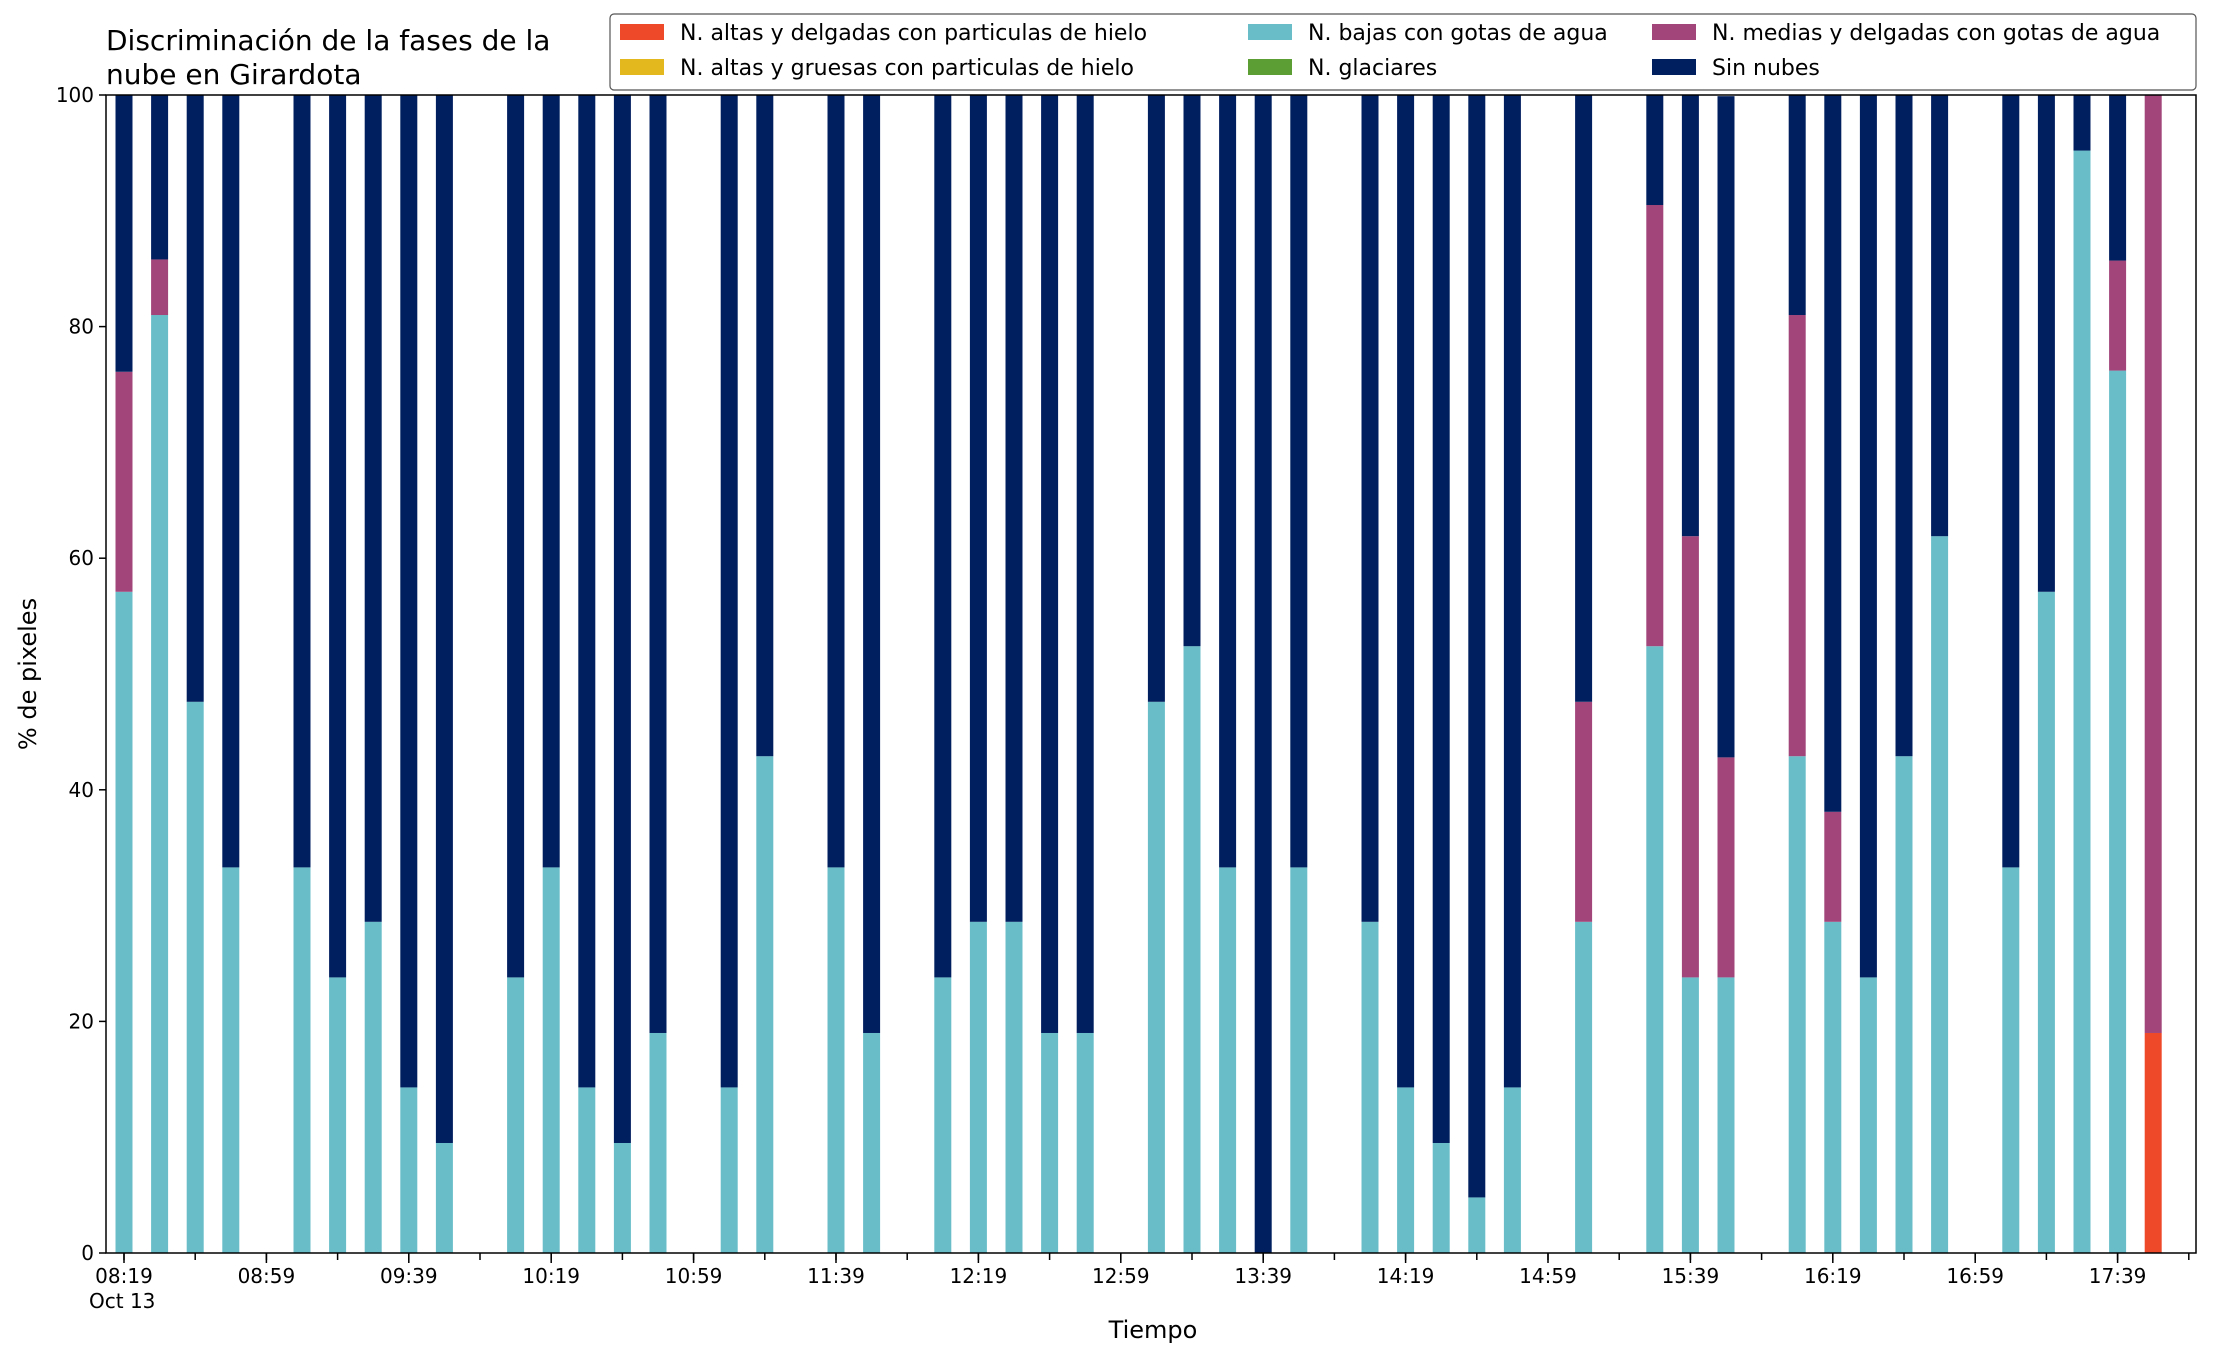 This screenshot has height=1355, width=2216. Describe the element at coordinates (81, 674) in the screenshot. I see `y-axis: 0 20 40 60 80 100` at that location.